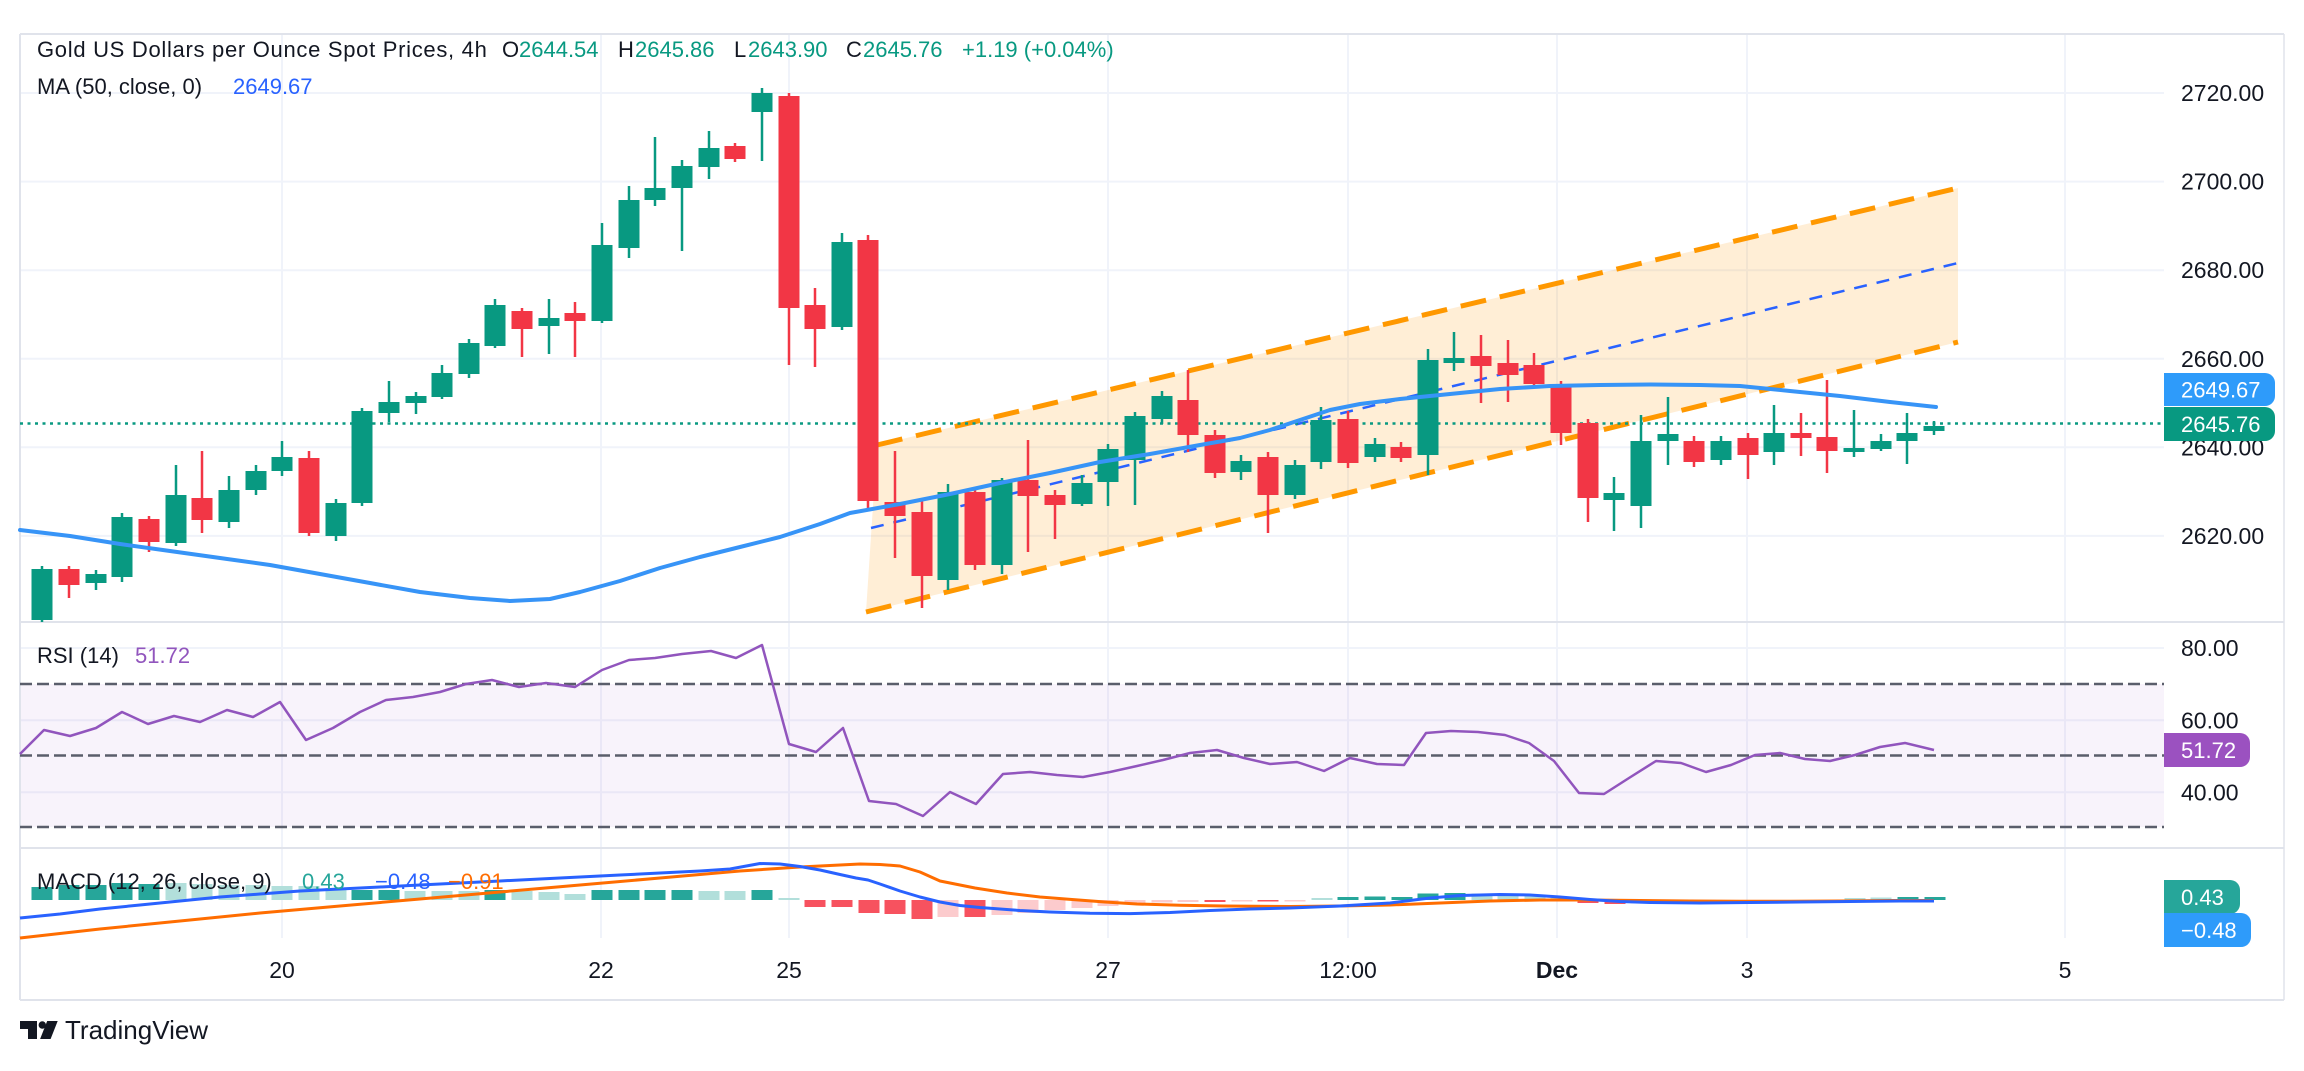 This screenshot has height=1071, width=2304. Describe the element at coordinates (1348, 970) in the screenshot. I see `svg-text: 12:00` at that location.